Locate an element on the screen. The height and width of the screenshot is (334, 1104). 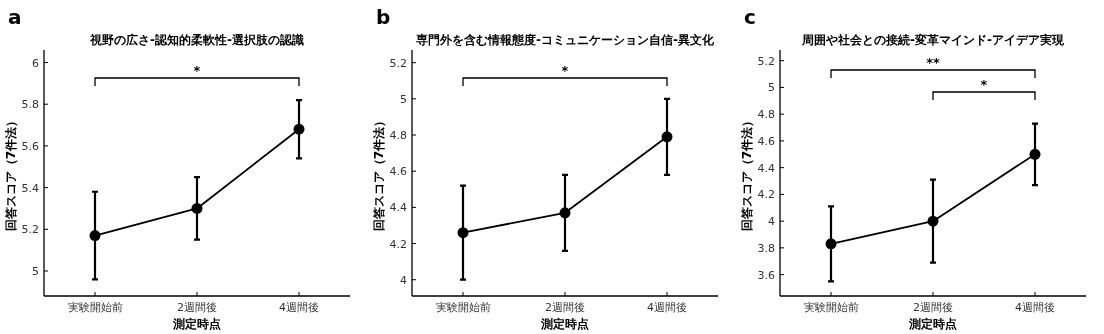
annotation: ** is located at coordinates (933, 62).